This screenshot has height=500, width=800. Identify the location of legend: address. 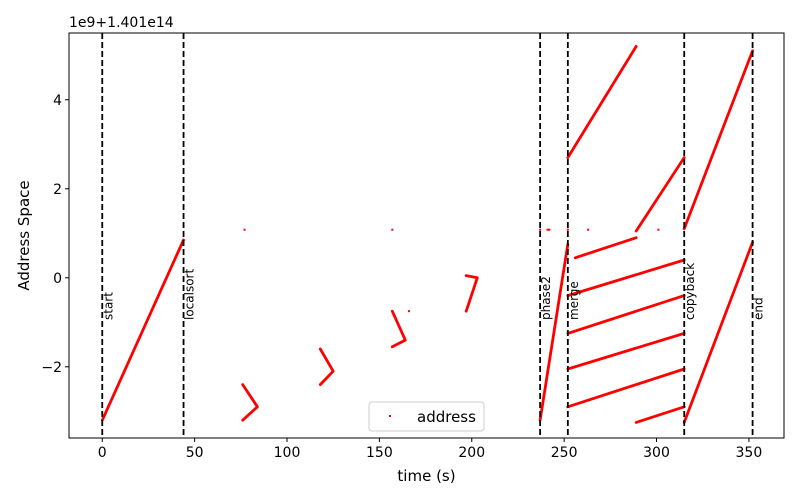
(426, 416).